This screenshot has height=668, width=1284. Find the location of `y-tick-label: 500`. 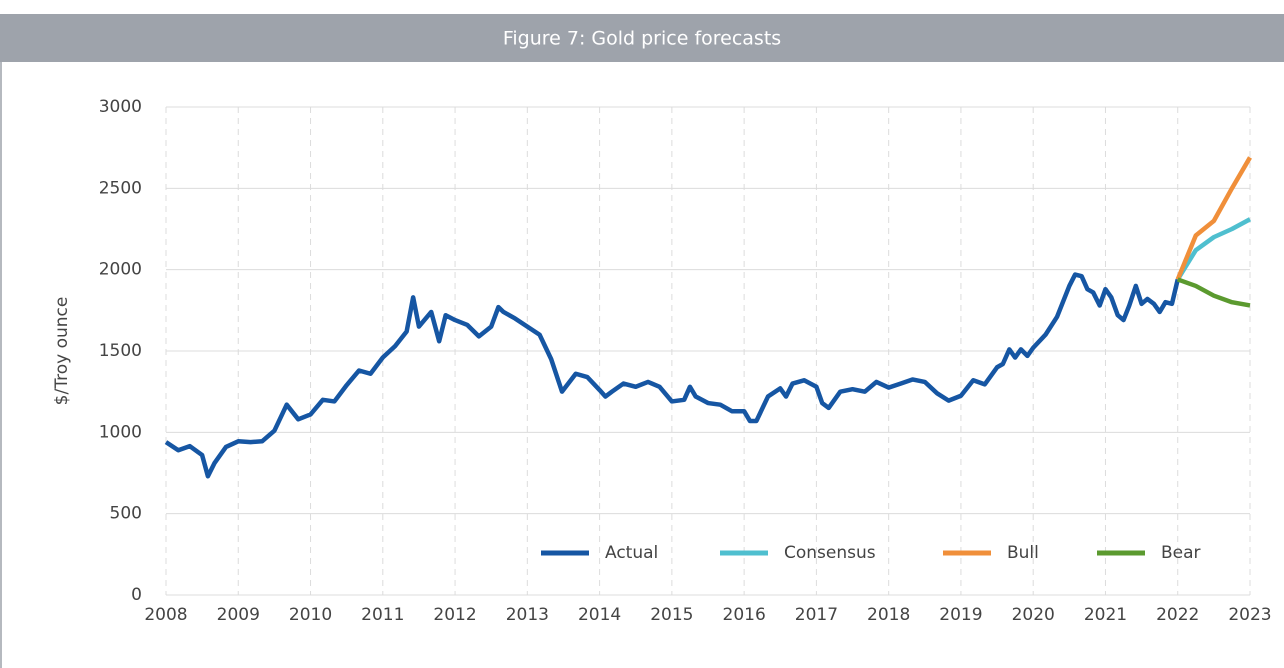

y-tick-label: 500 is located at coordinates (126, 514).